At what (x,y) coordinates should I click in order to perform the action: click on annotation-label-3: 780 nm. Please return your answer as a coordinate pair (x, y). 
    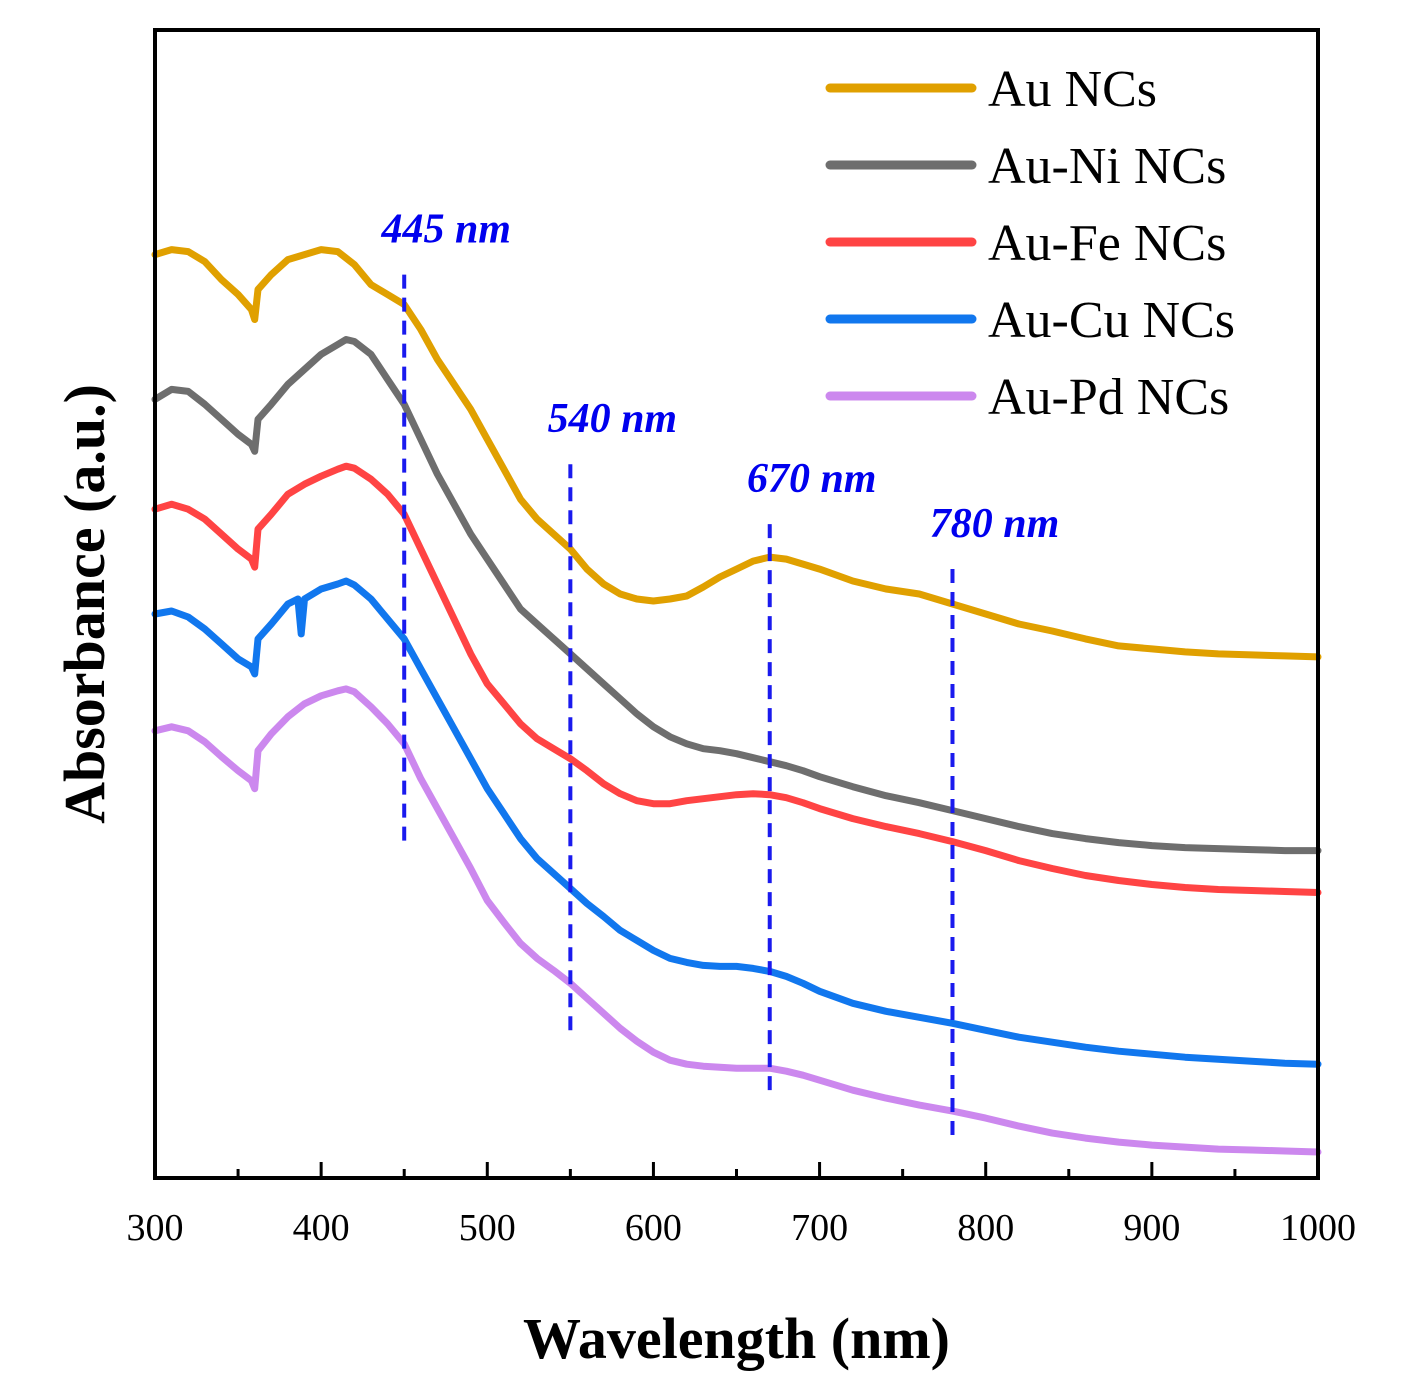
    Looking at the image, I should click on (995, 524).